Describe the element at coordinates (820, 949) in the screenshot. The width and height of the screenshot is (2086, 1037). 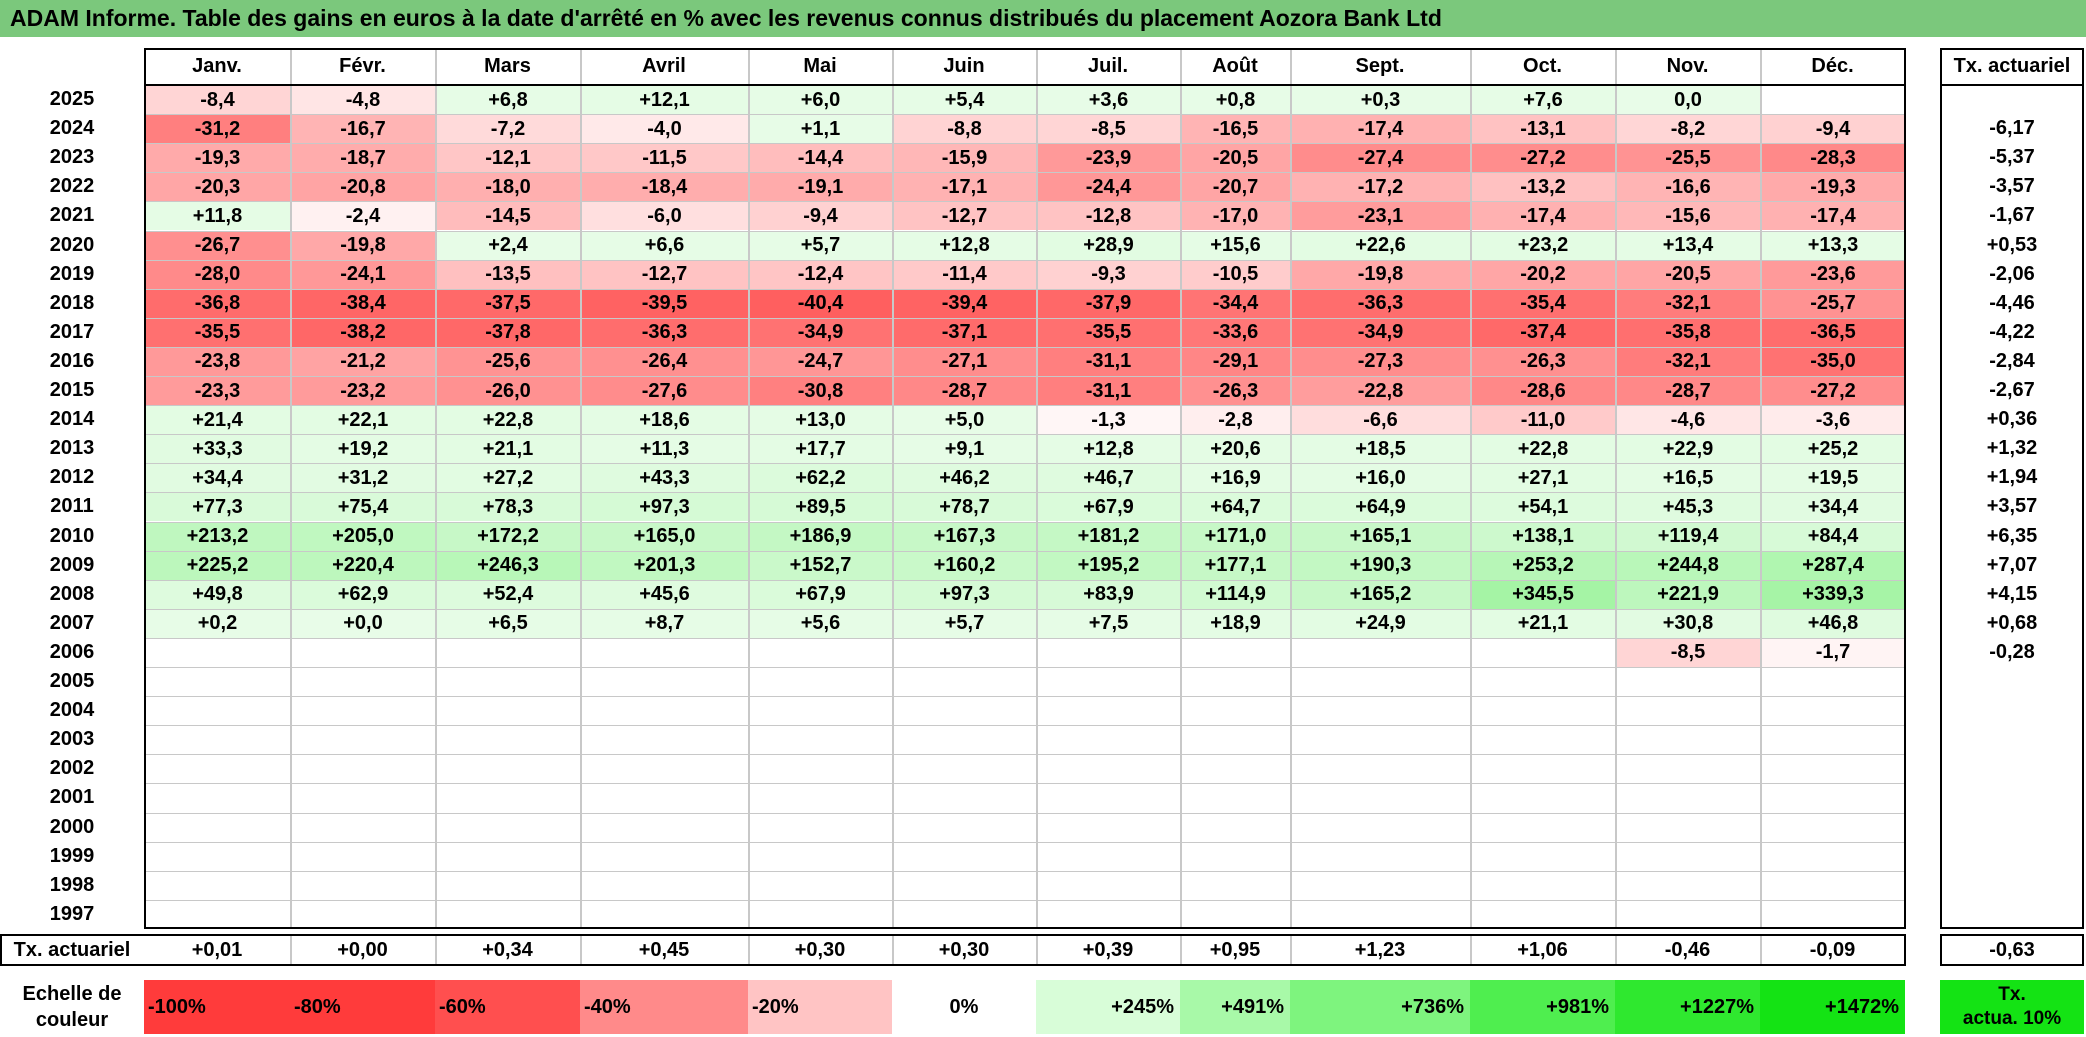
I see `footer-rate-cell: +0,30` at that location.